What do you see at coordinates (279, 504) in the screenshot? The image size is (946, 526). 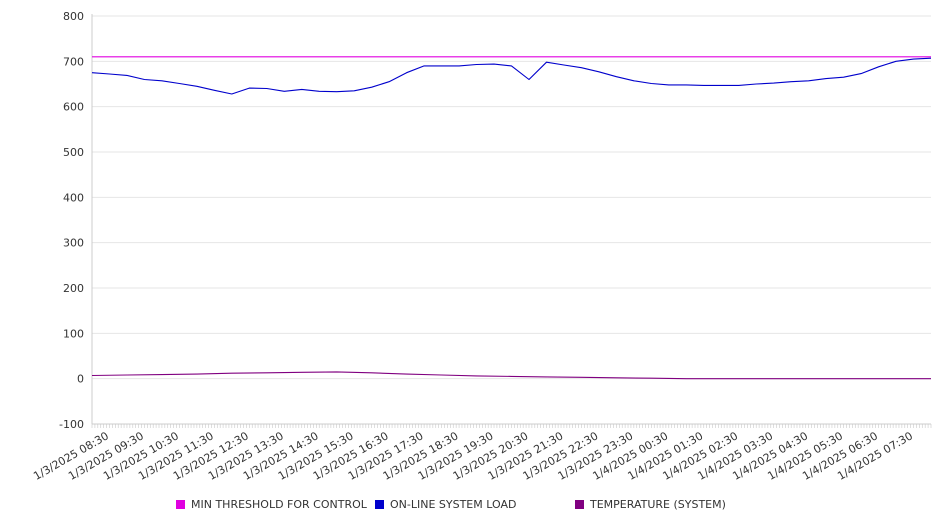 I see `legend-label-min-threshold: MIN THRESHOLD FOR CONTROL` at bounding box center [279, 504].